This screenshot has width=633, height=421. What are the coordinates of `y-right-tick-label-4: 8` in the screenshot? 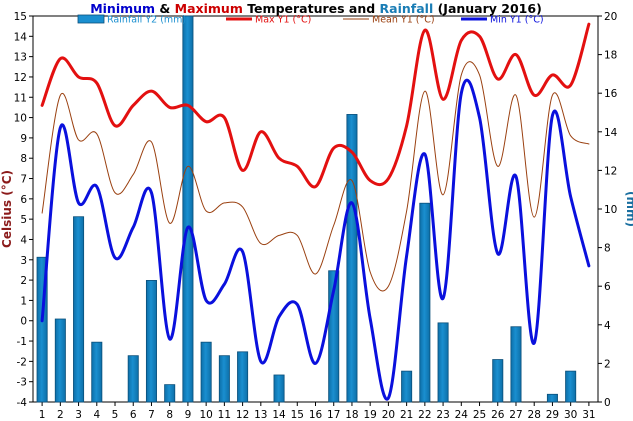 It's located at (607, 249).